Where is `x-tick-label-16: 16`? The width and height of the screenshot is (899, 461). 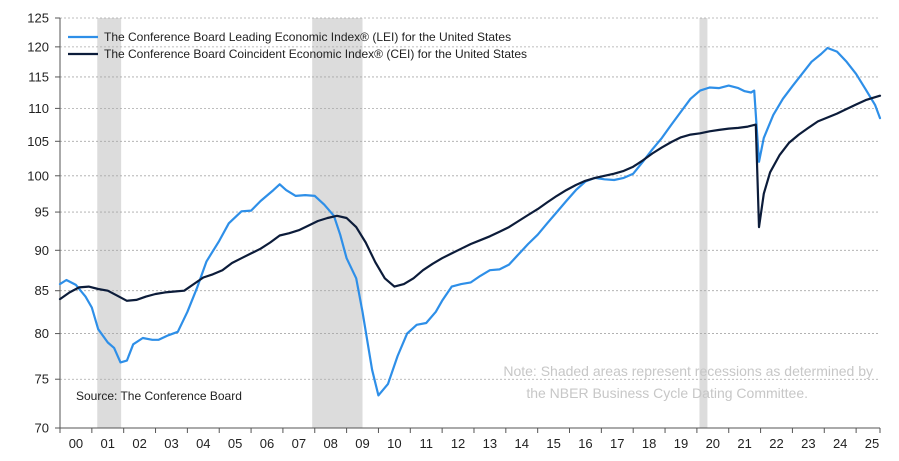
x-tick-label-16: 16 is located at coordinates (585, 443).